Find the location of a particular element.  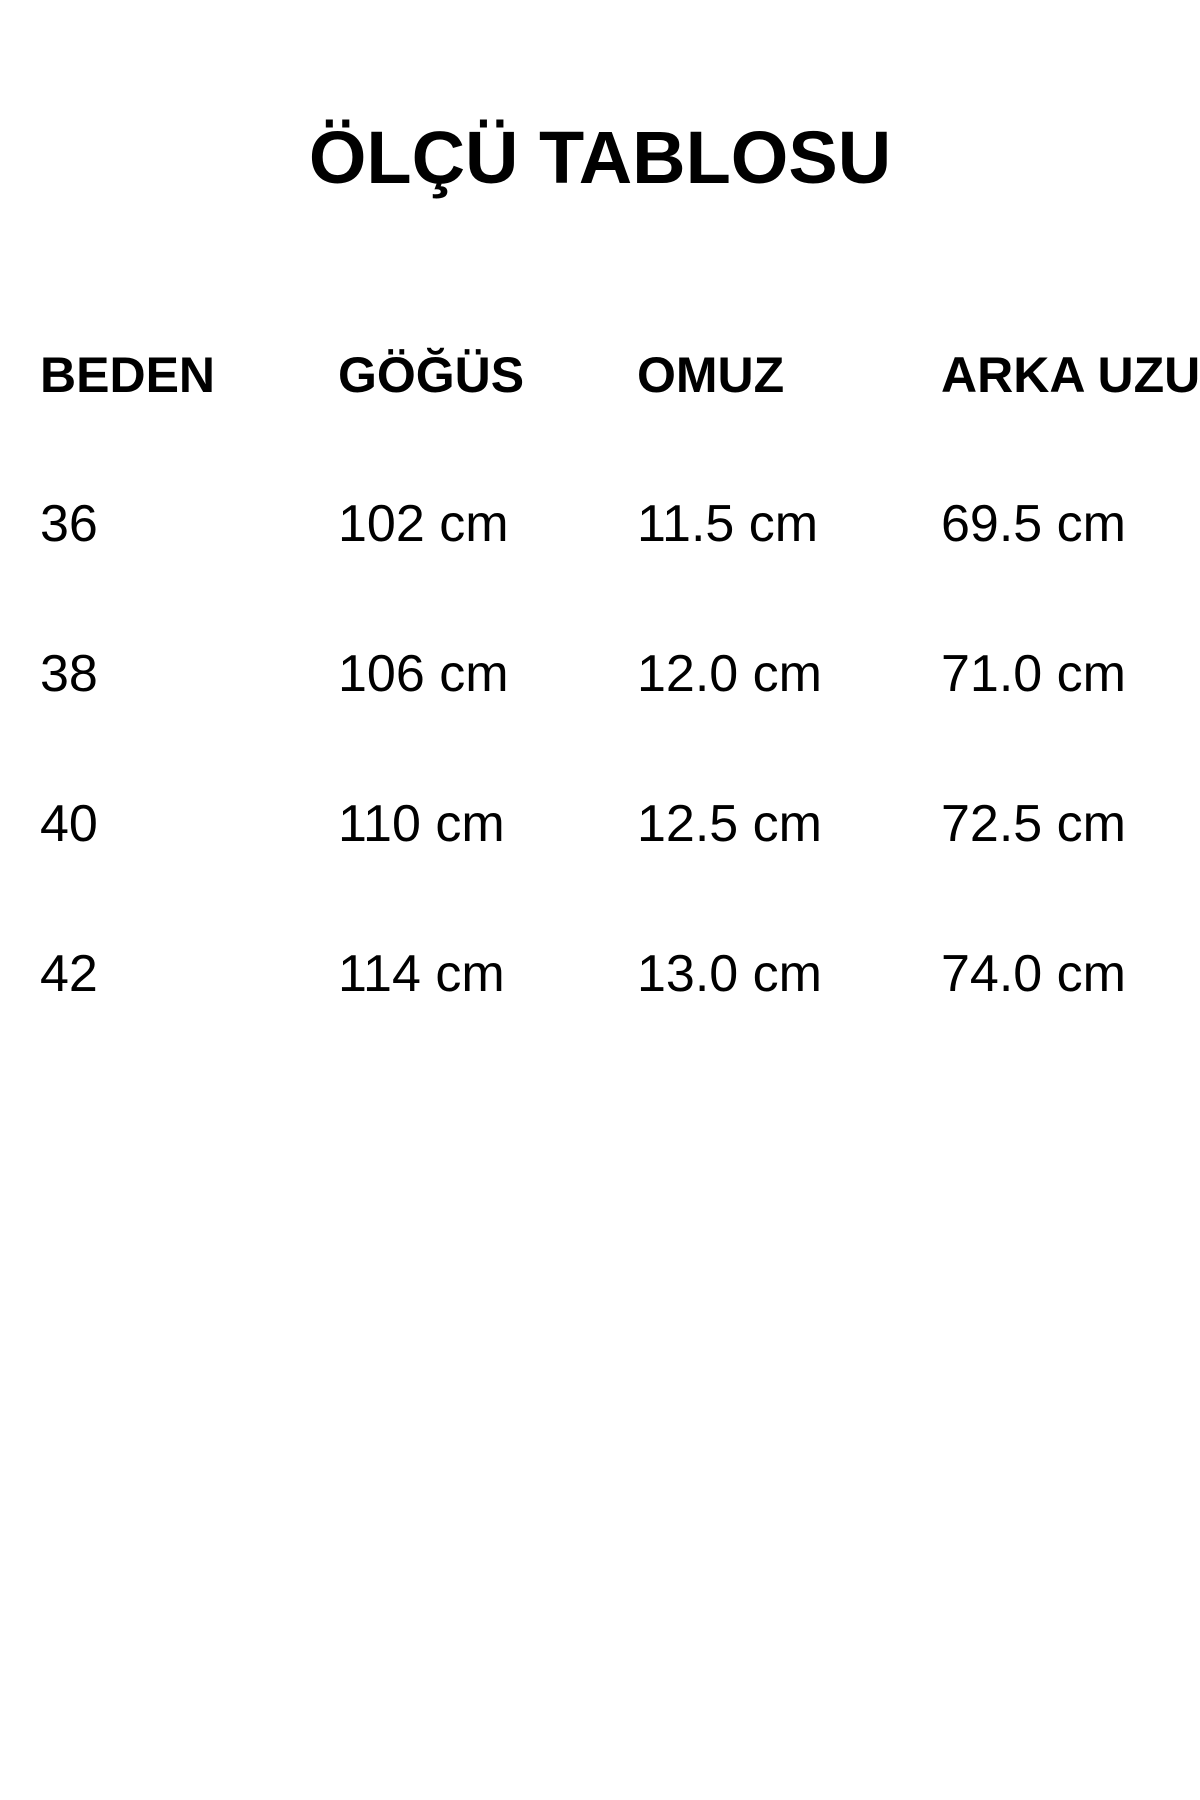

cell-omuz: 11.5 cm is located at coordinates (728, 524).